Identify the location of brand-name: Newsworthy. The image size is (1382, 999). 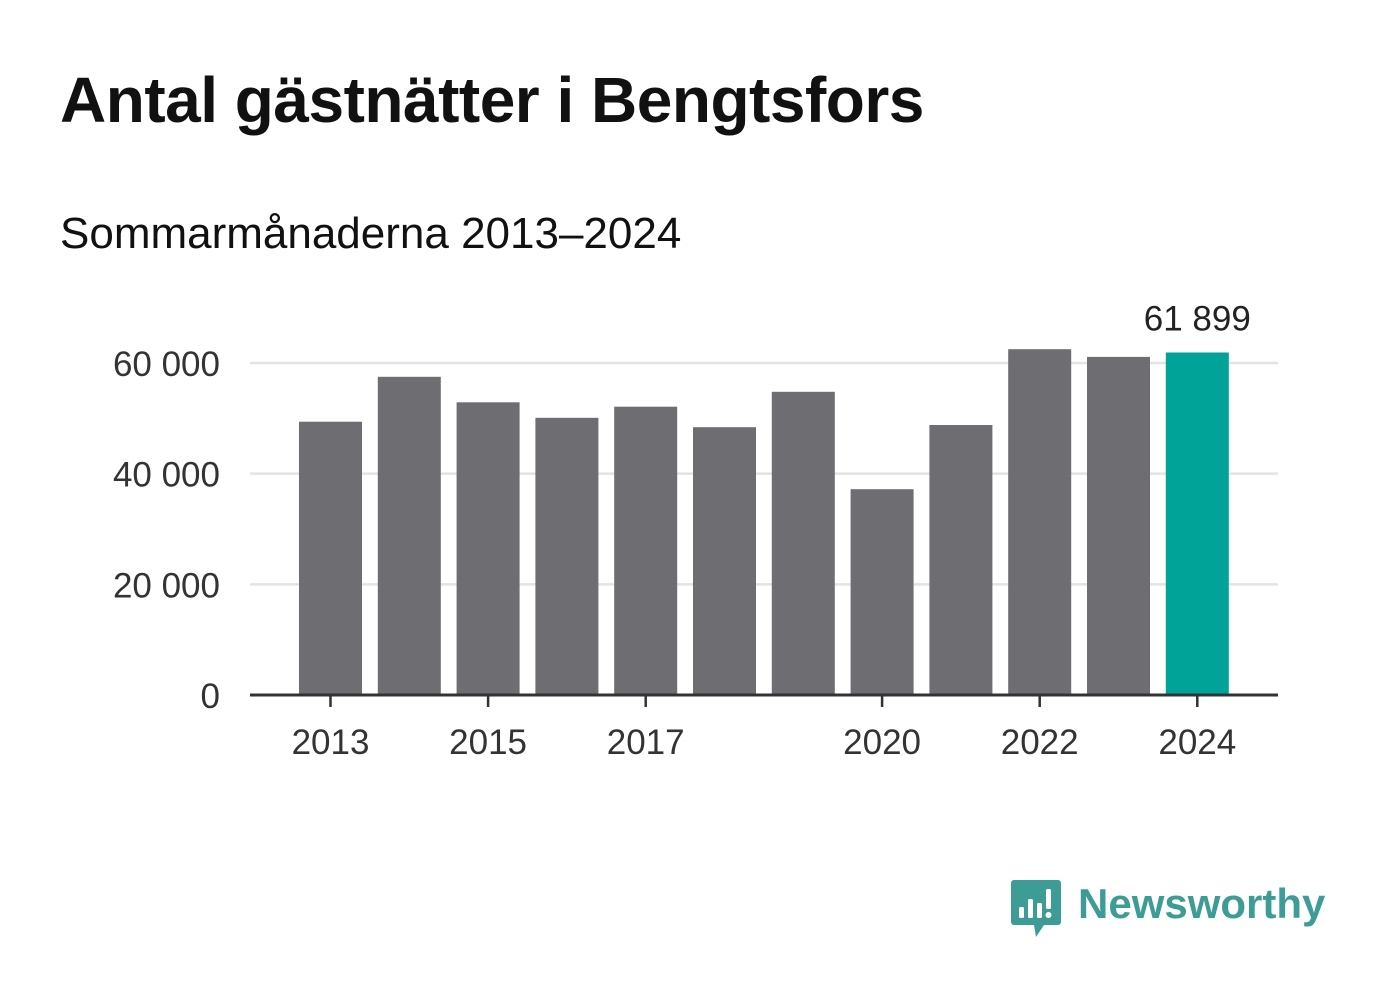
(1202, 903).